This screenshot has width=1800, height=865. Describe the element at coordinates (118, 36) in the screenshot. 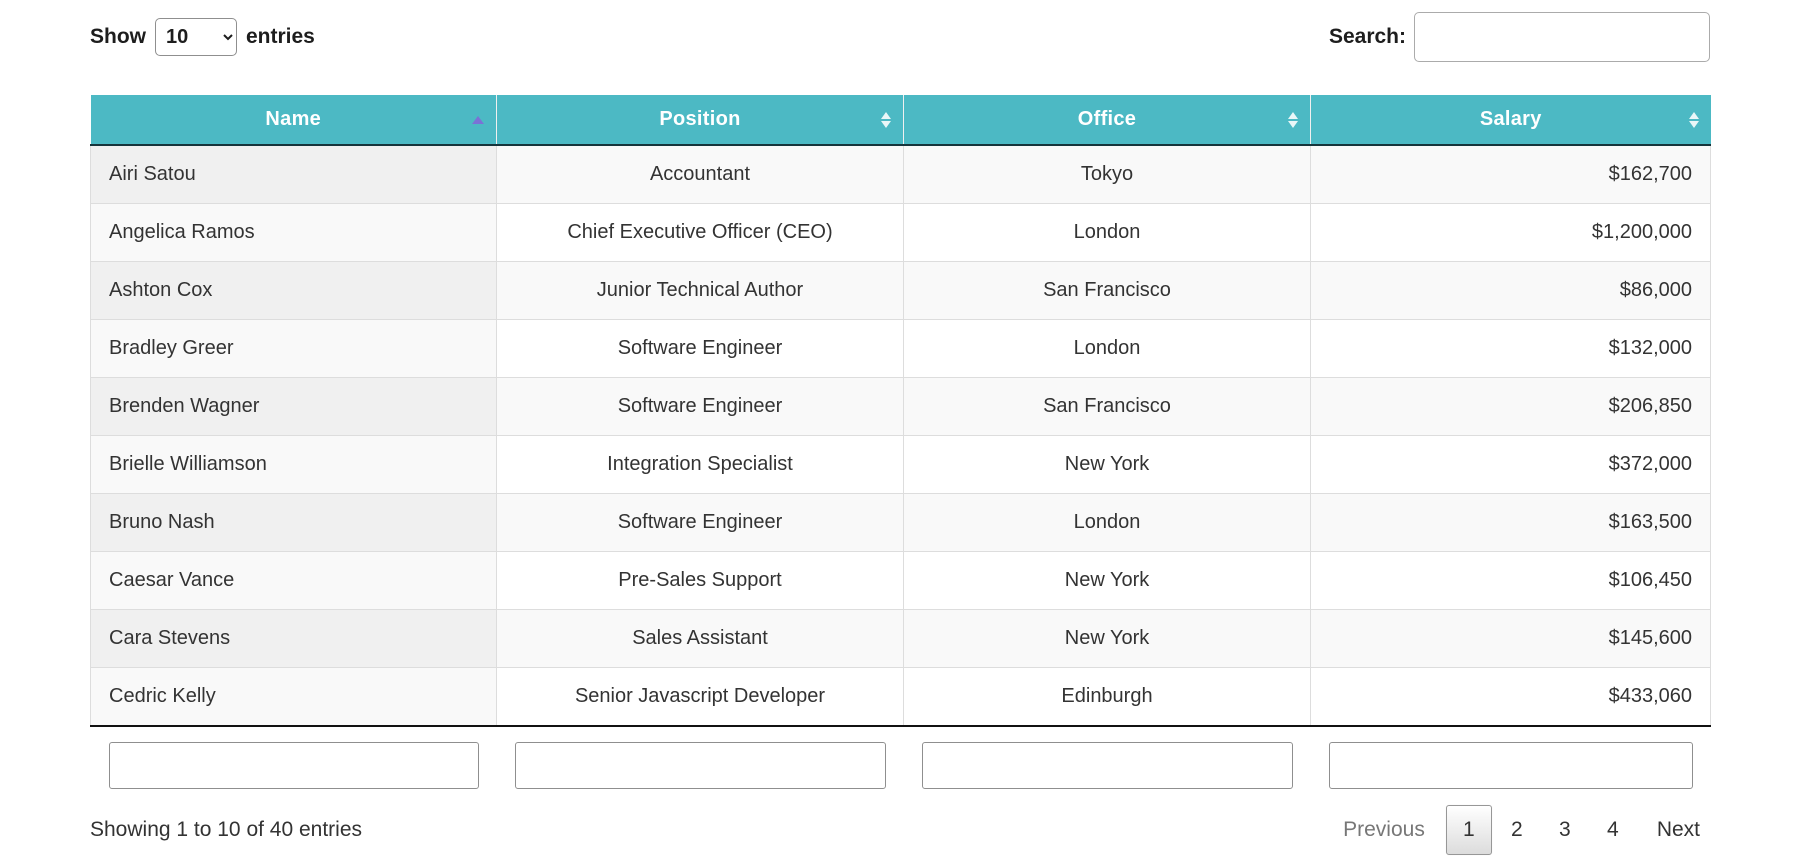

I see `show-label: Show` at that location.